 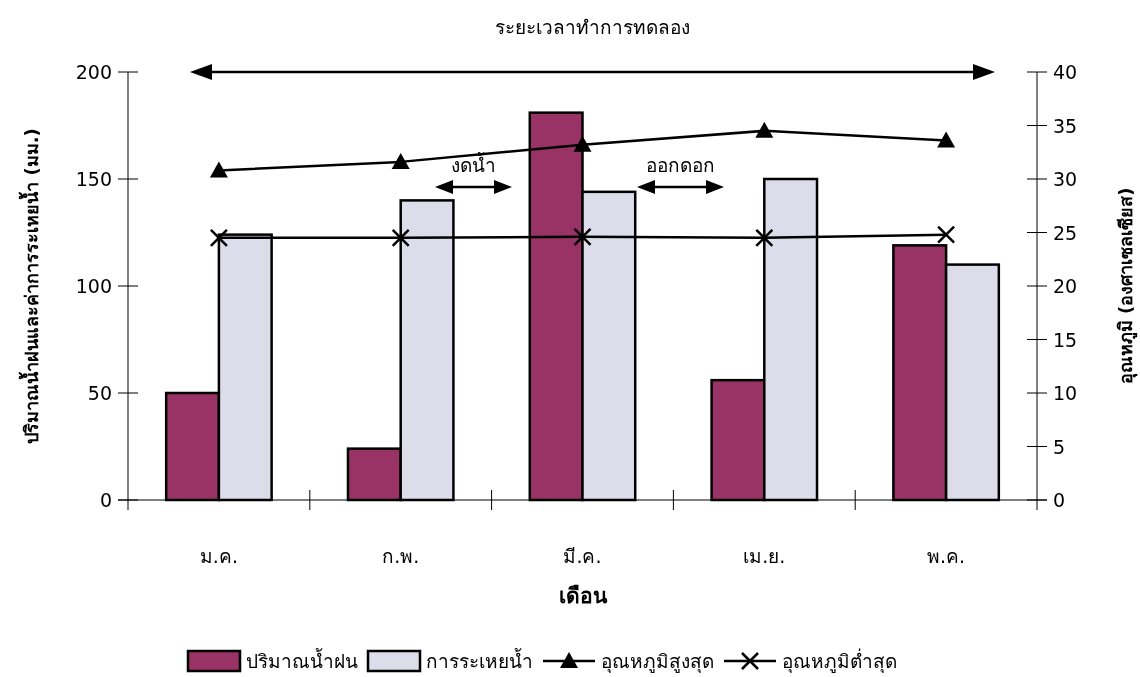 What do you see at coordinates (93, 179) in the screenshot?
I see `y-tick-label: 150` at bounding box center [93, 179].